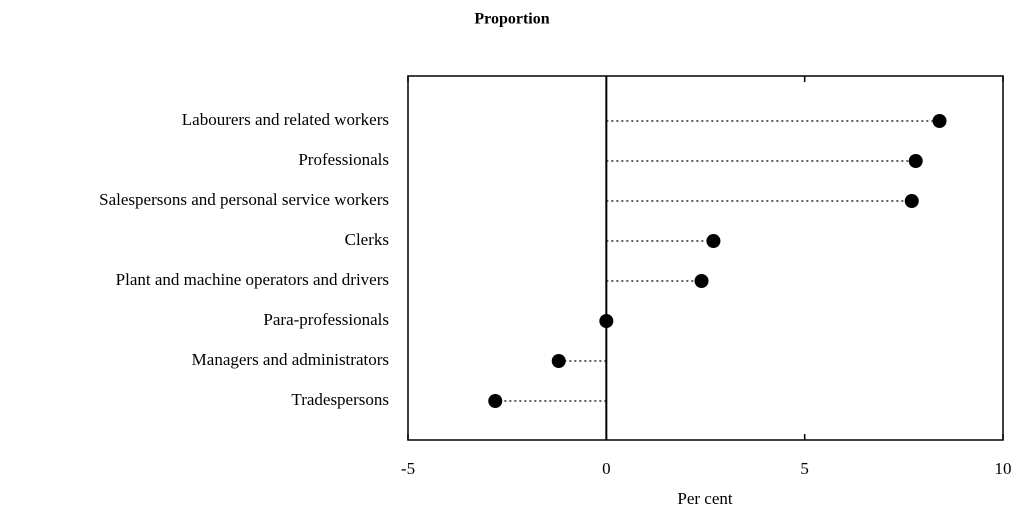 The height and width of the screenshot is (513, 1021). What do you see at coordinates (367, 239) in the screenshot?
I see `y-tick-label: Clerks` at bounding box center [367, 239].